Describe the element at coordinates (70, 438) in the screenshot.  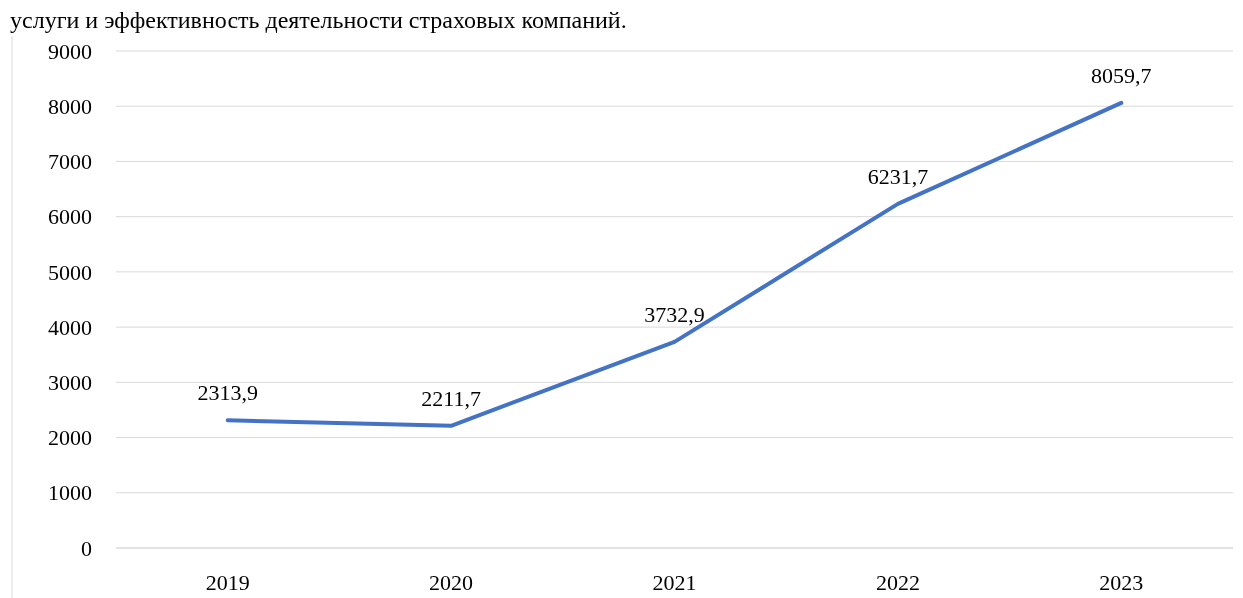
I see `y-tick-label: 2000` at that location.